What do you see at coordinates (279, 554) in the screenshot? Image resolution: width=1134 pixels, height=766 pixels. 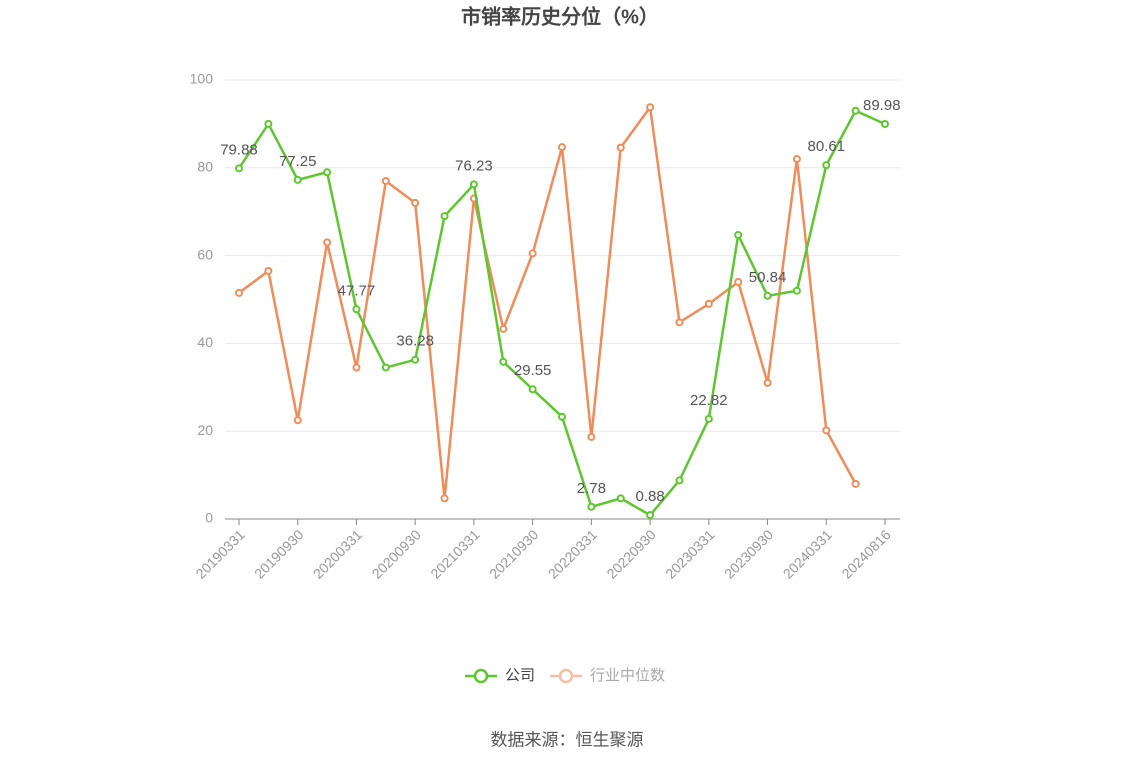 I see `x-tick-label: 20190930` at bounding box center [279, 554].